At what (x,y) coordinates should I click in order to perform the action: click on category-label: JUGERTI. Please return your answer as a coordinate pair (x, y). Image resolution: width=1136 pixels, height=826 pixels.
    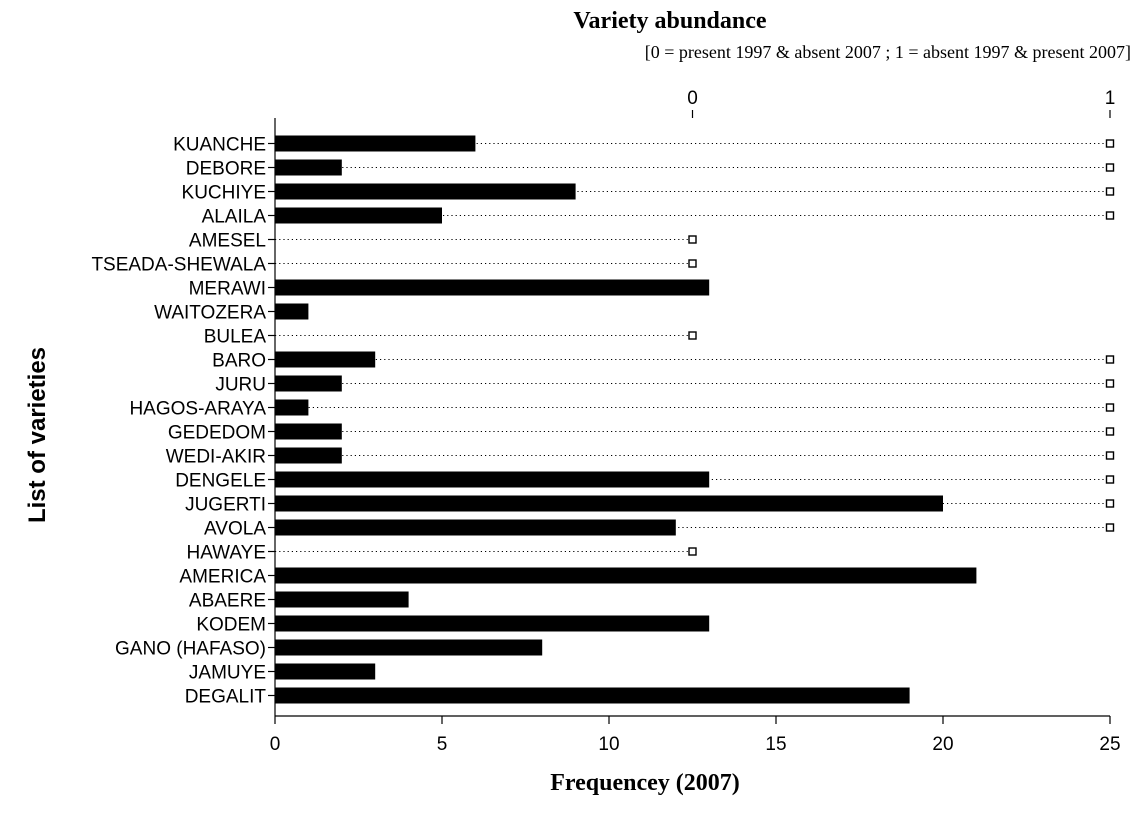
    Looking at the image, I should click on (225, 505).